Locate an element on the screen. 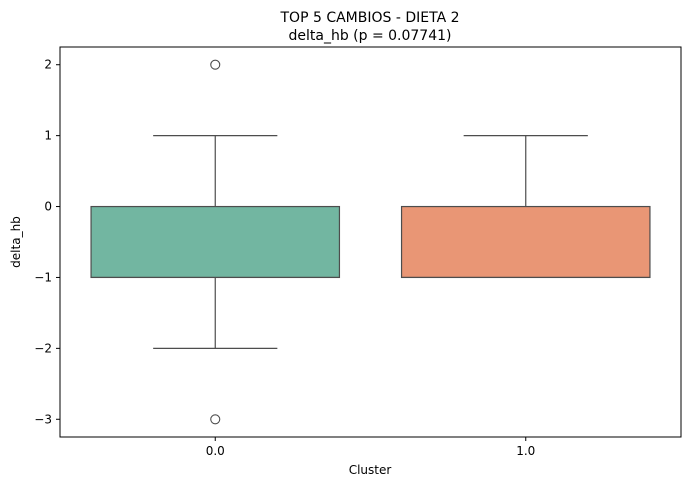  y-axis-label: delta_hb is located at coordinates (16, 242).